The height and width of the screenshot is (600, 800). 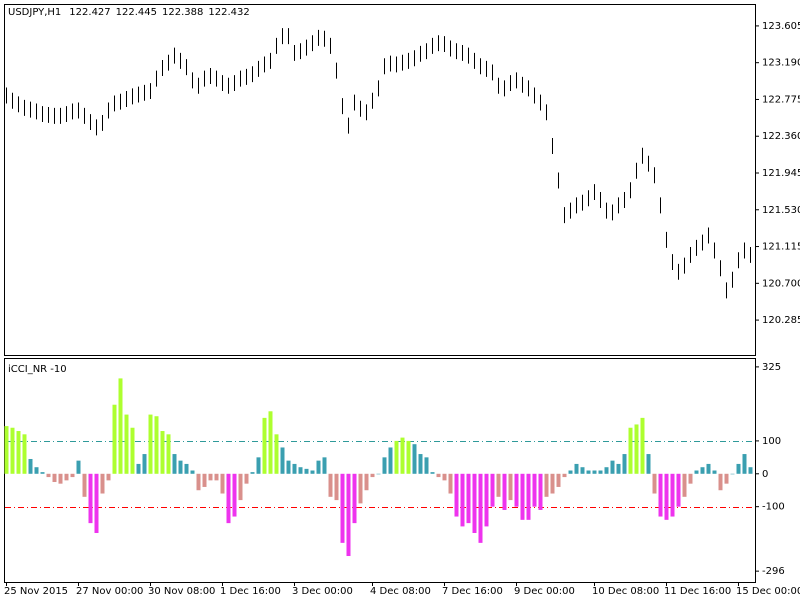 I want to click on x-tick-label: 30 Nov 08:00, so click(x=181, y=591).